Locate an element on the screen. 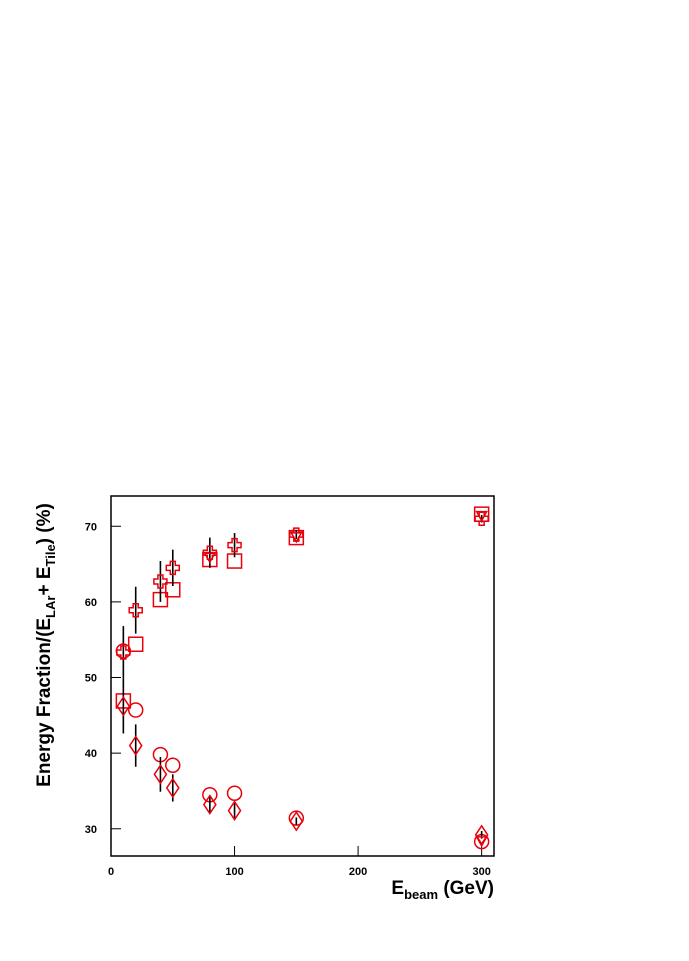  x-axis-label: Ebeam (GeV) is located at coordinates (442, 890).